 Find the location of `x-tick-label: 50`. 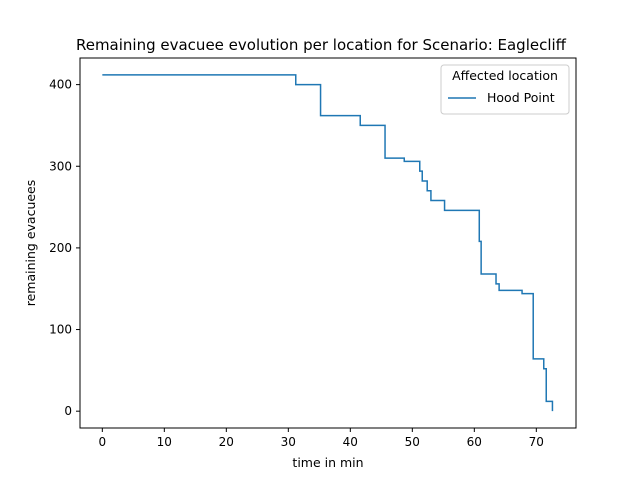

x-tick-label: 50 is located at coordinates (412, 442).